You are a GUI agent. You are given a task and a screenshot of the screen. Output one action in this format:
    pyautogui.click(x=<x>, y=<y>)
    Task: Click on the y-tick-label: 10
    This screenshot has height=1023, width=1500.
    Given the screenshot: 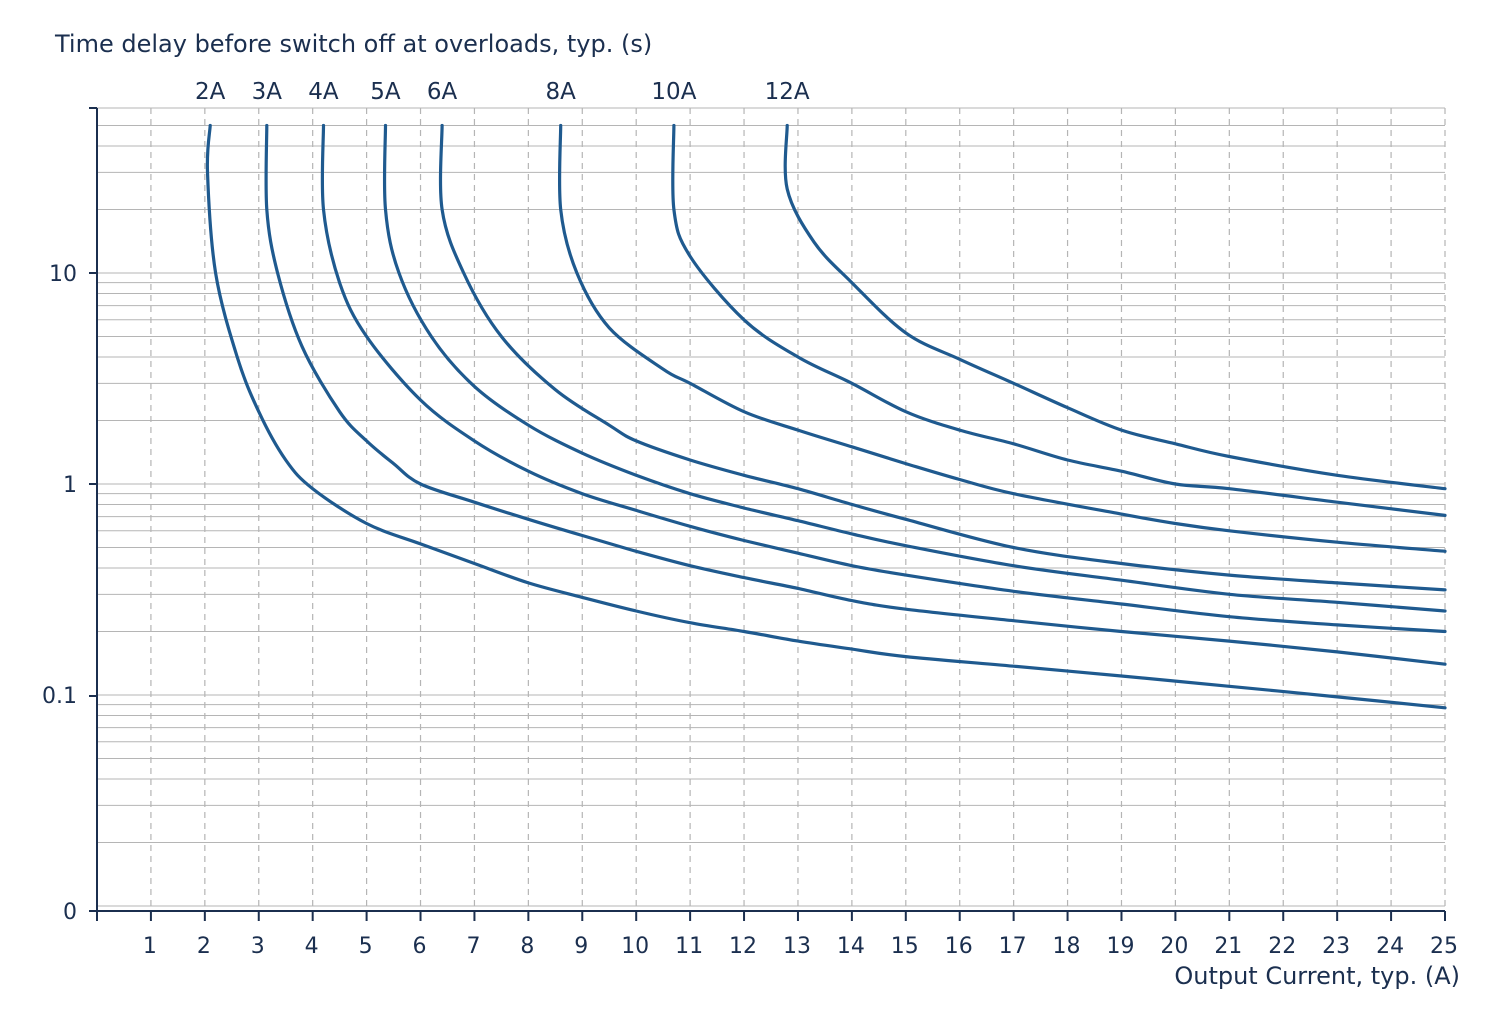 What is the action you would take?
    pyautogui.click(x=63, y=274)
    